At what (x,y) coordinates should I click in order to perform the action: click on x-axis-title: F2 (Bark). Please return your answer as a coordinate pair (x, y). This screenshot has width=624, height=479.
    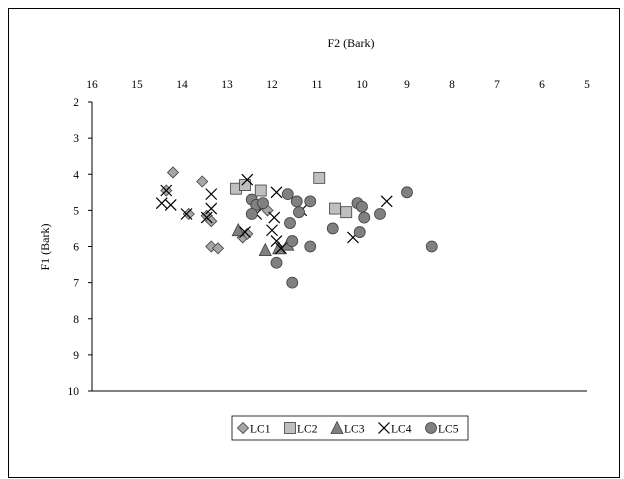
    Looking at the image, I should click on (351, 43).